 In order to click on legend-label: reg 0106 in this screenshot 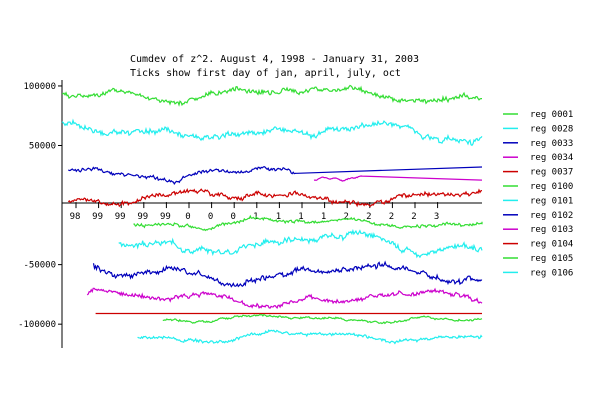, I will do `click(551, 273)`.